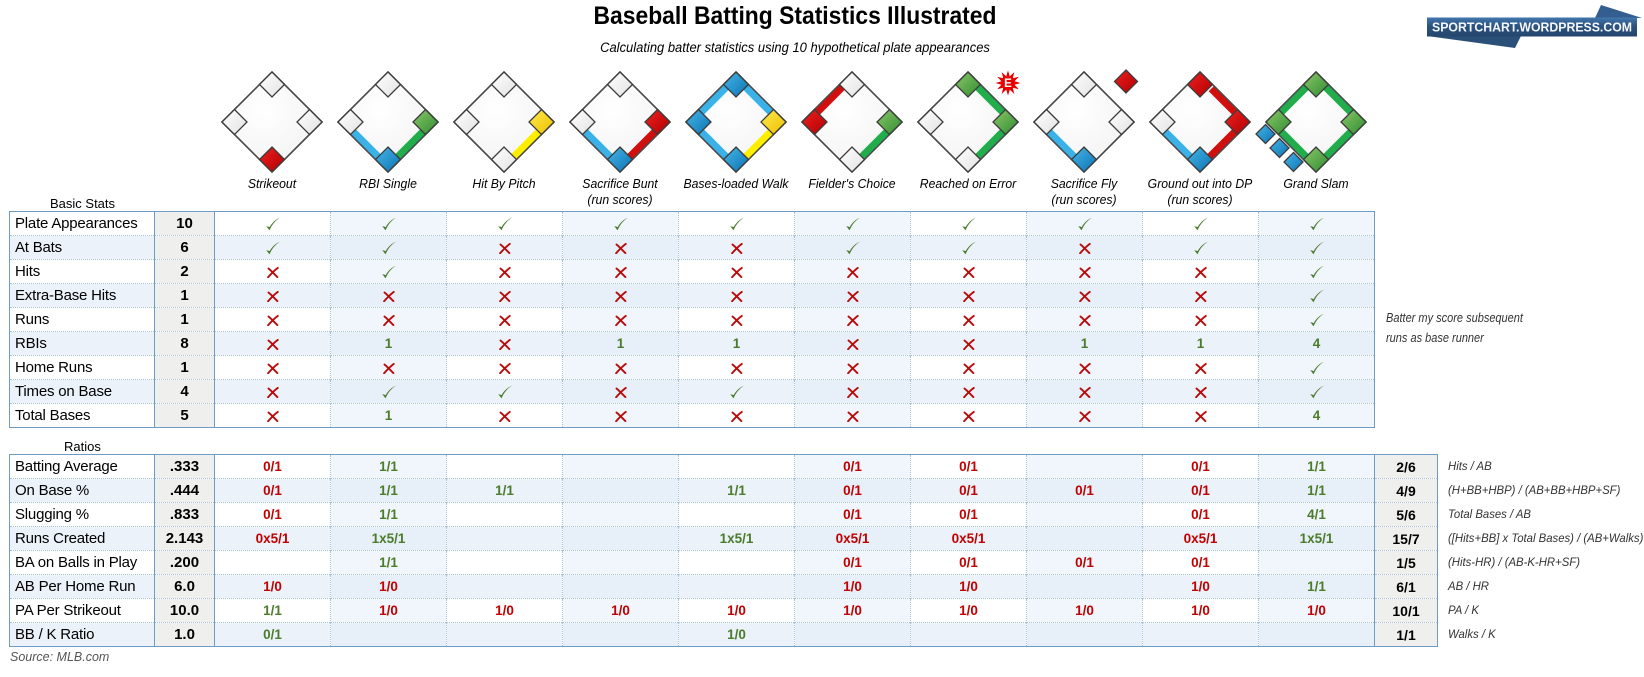  I want to click on svg-text: E, so click(1008, 84).